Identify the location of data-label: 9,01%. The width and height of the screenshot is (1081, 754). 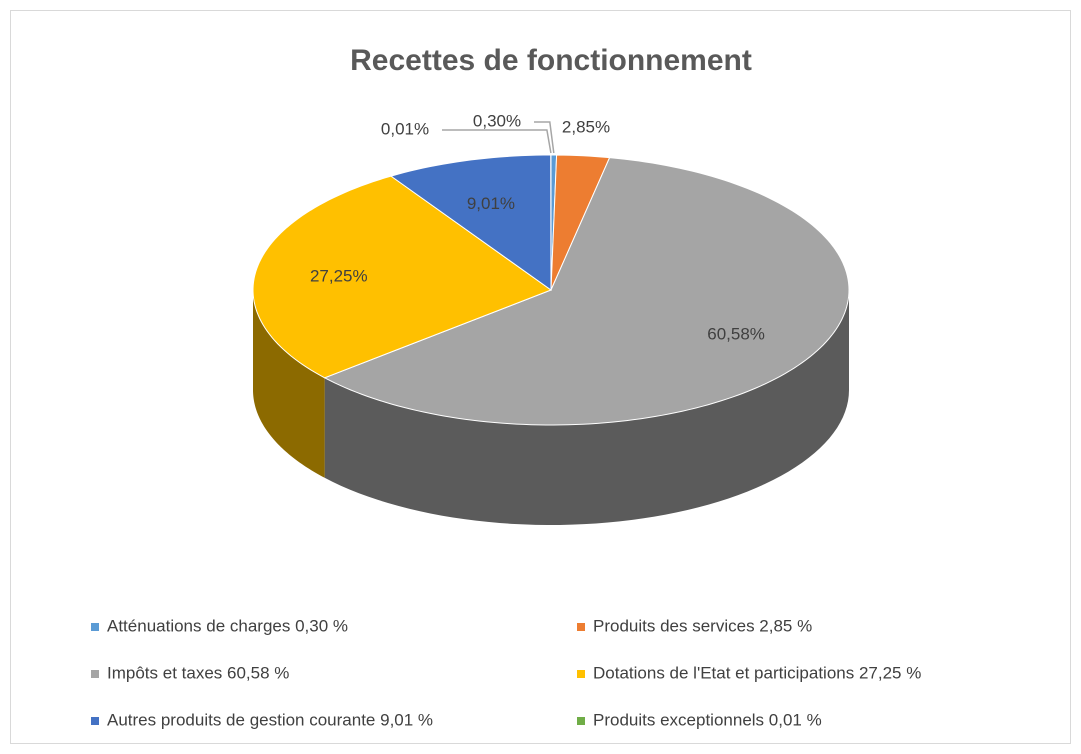
(491, 203).